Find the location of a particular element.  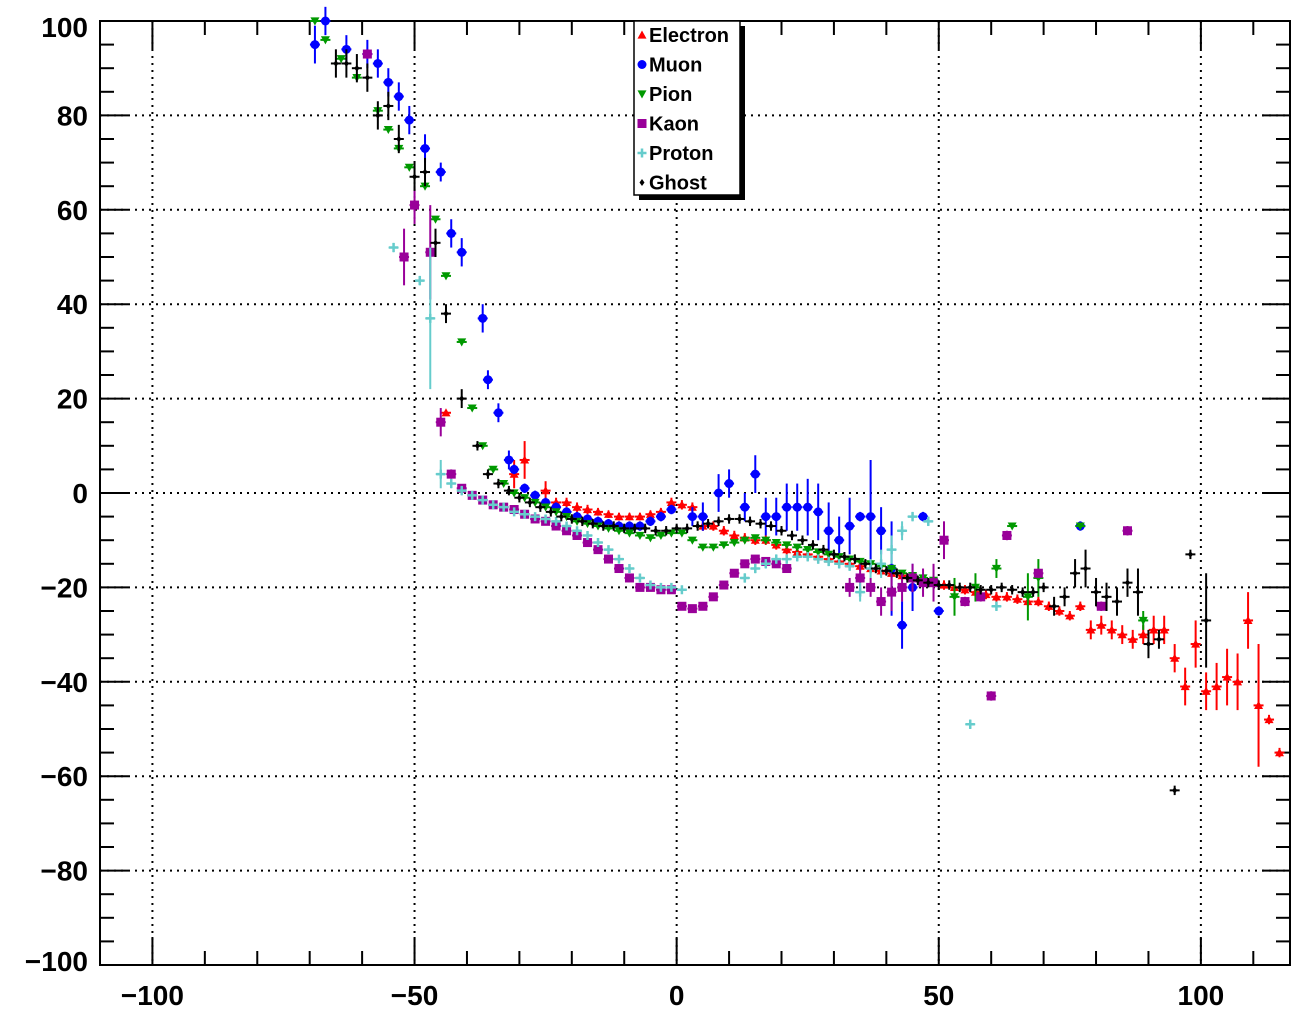

x-tick-label: 0 is located at coordinates (677, 995).